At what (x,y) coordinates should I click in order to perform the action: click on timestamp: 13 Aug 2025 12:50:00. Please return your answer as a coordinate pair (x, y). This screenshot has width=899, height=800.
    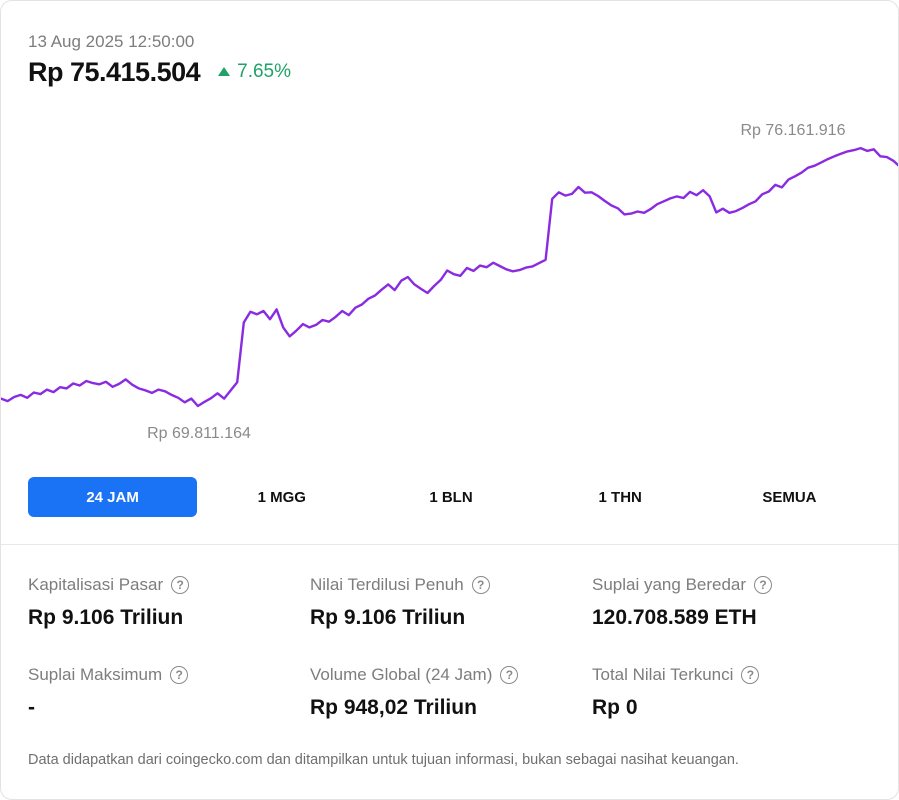
    Looking at the image, I should click on (111, 41).